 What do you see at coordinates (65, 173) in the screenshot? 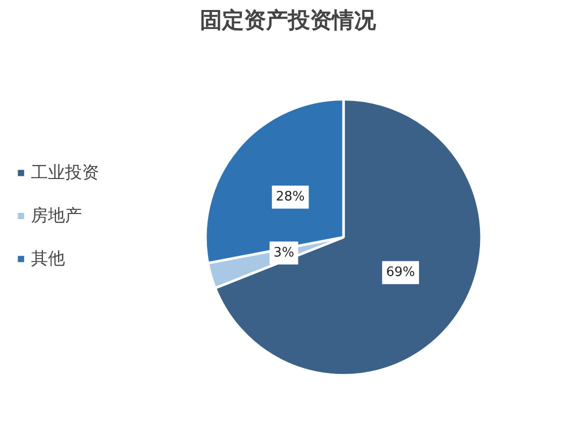
I see `legend-label: 工业投资` at bounding box center [65, 173].